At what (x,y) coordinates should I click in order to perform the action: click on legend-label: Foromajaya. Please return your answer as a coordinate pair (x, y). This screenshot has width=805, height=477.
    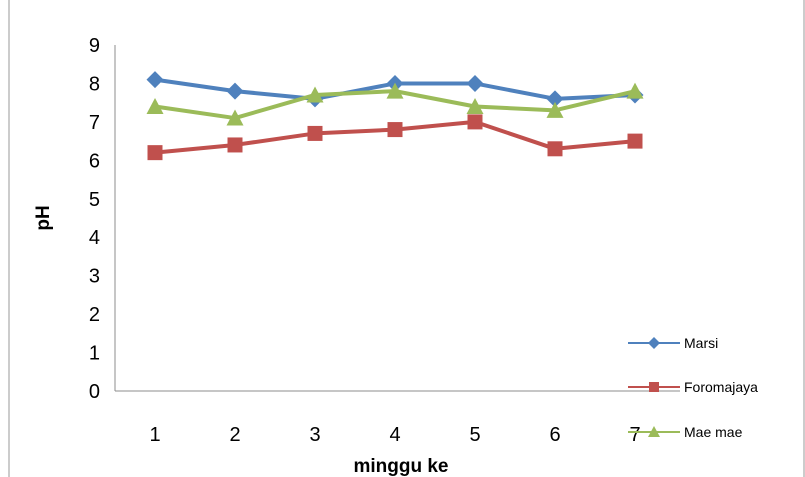
    Looking at the image, I should click on (721, 387).